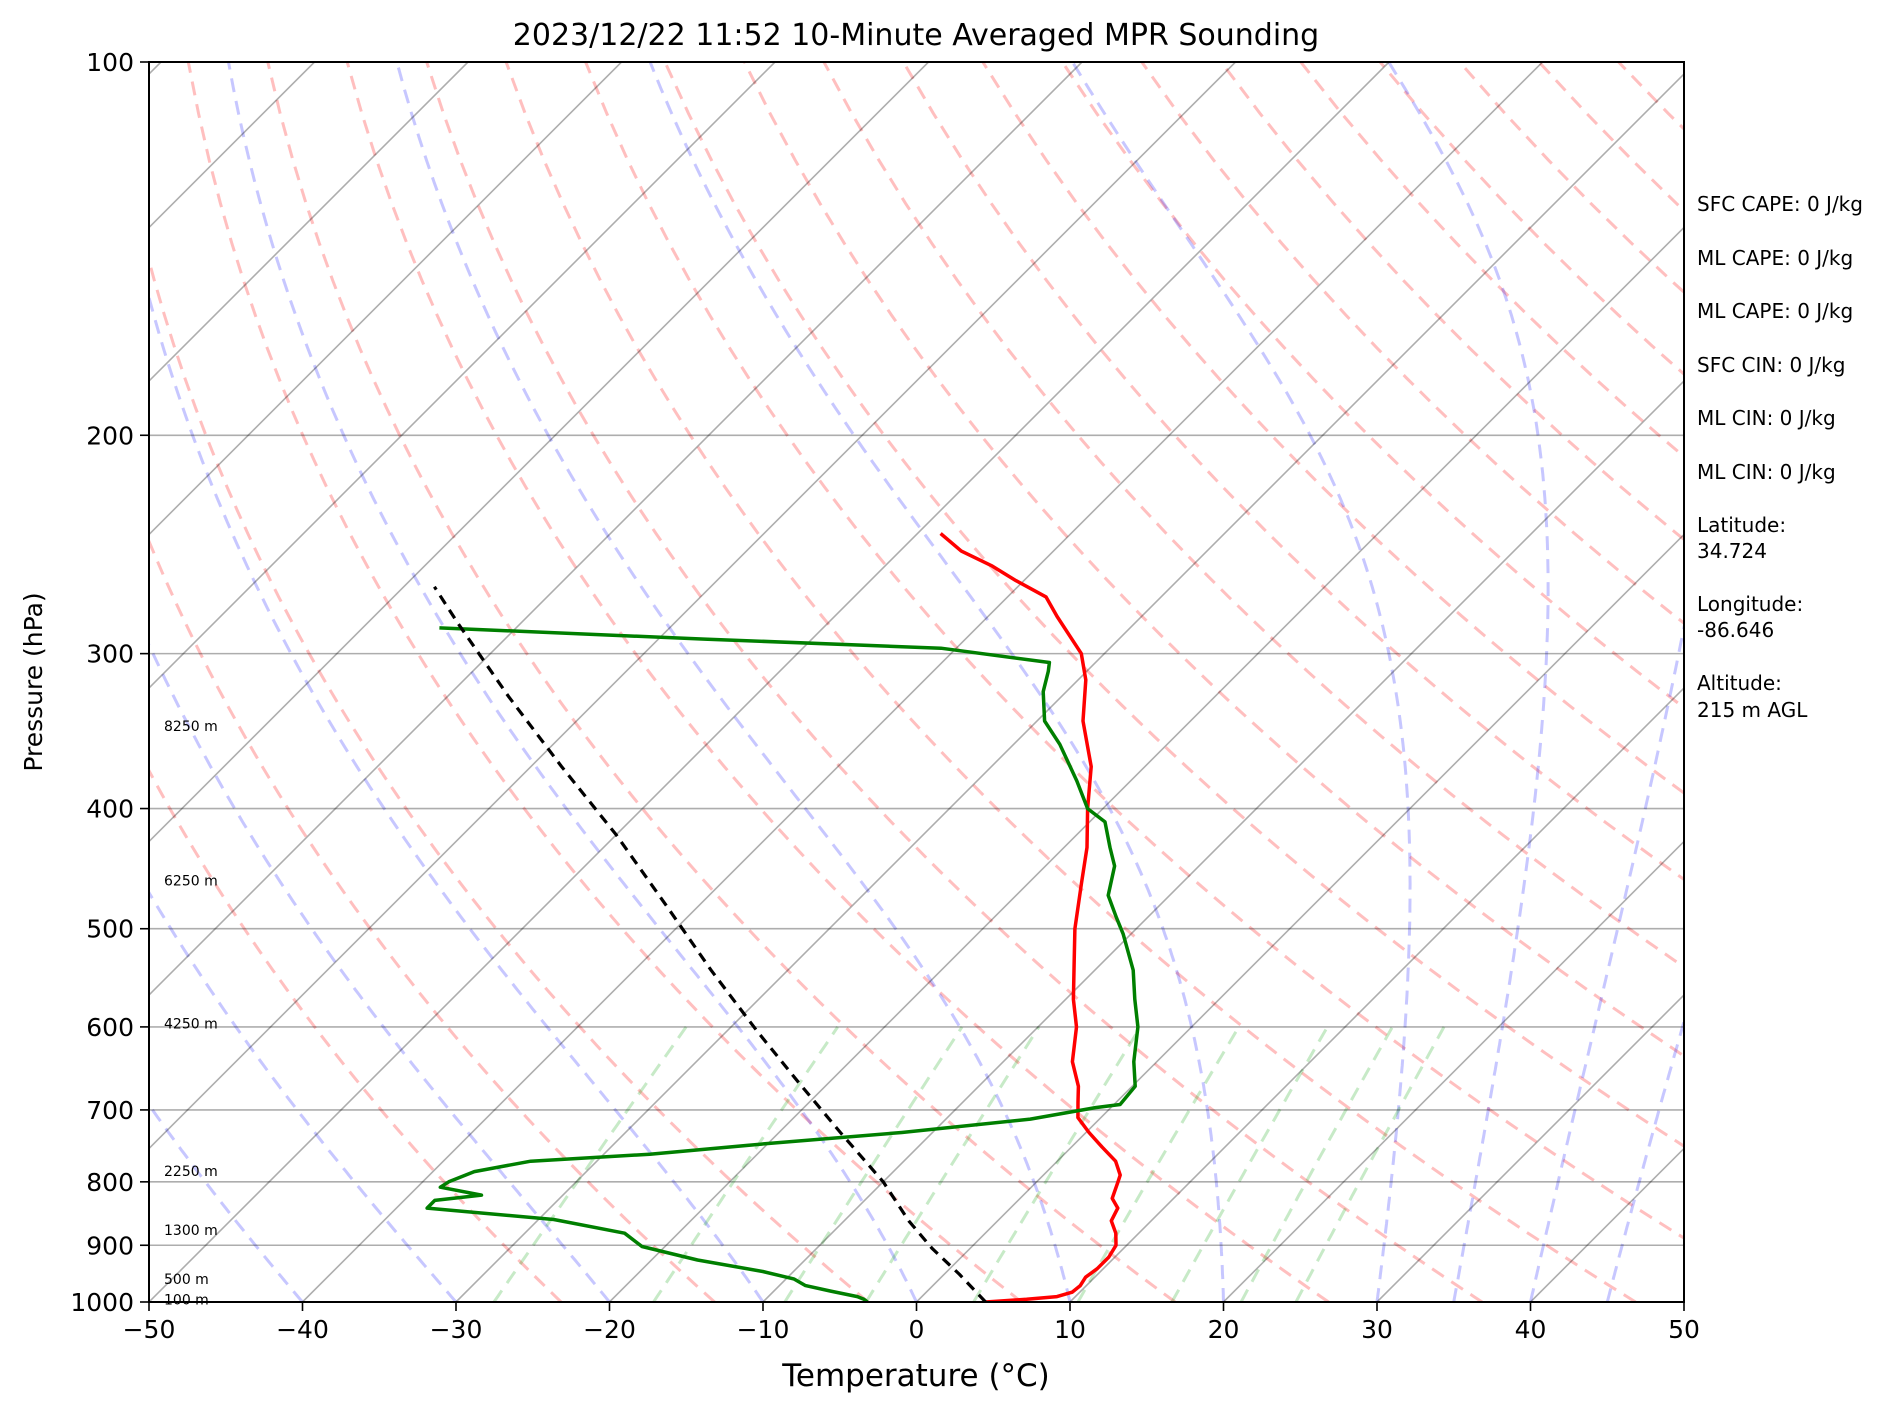 The width and height of the screenshot is (1893, 1406). Describe the element at coordinates (149, 1329) in the screenshot. I see `x-tick-label: −50` at that location.